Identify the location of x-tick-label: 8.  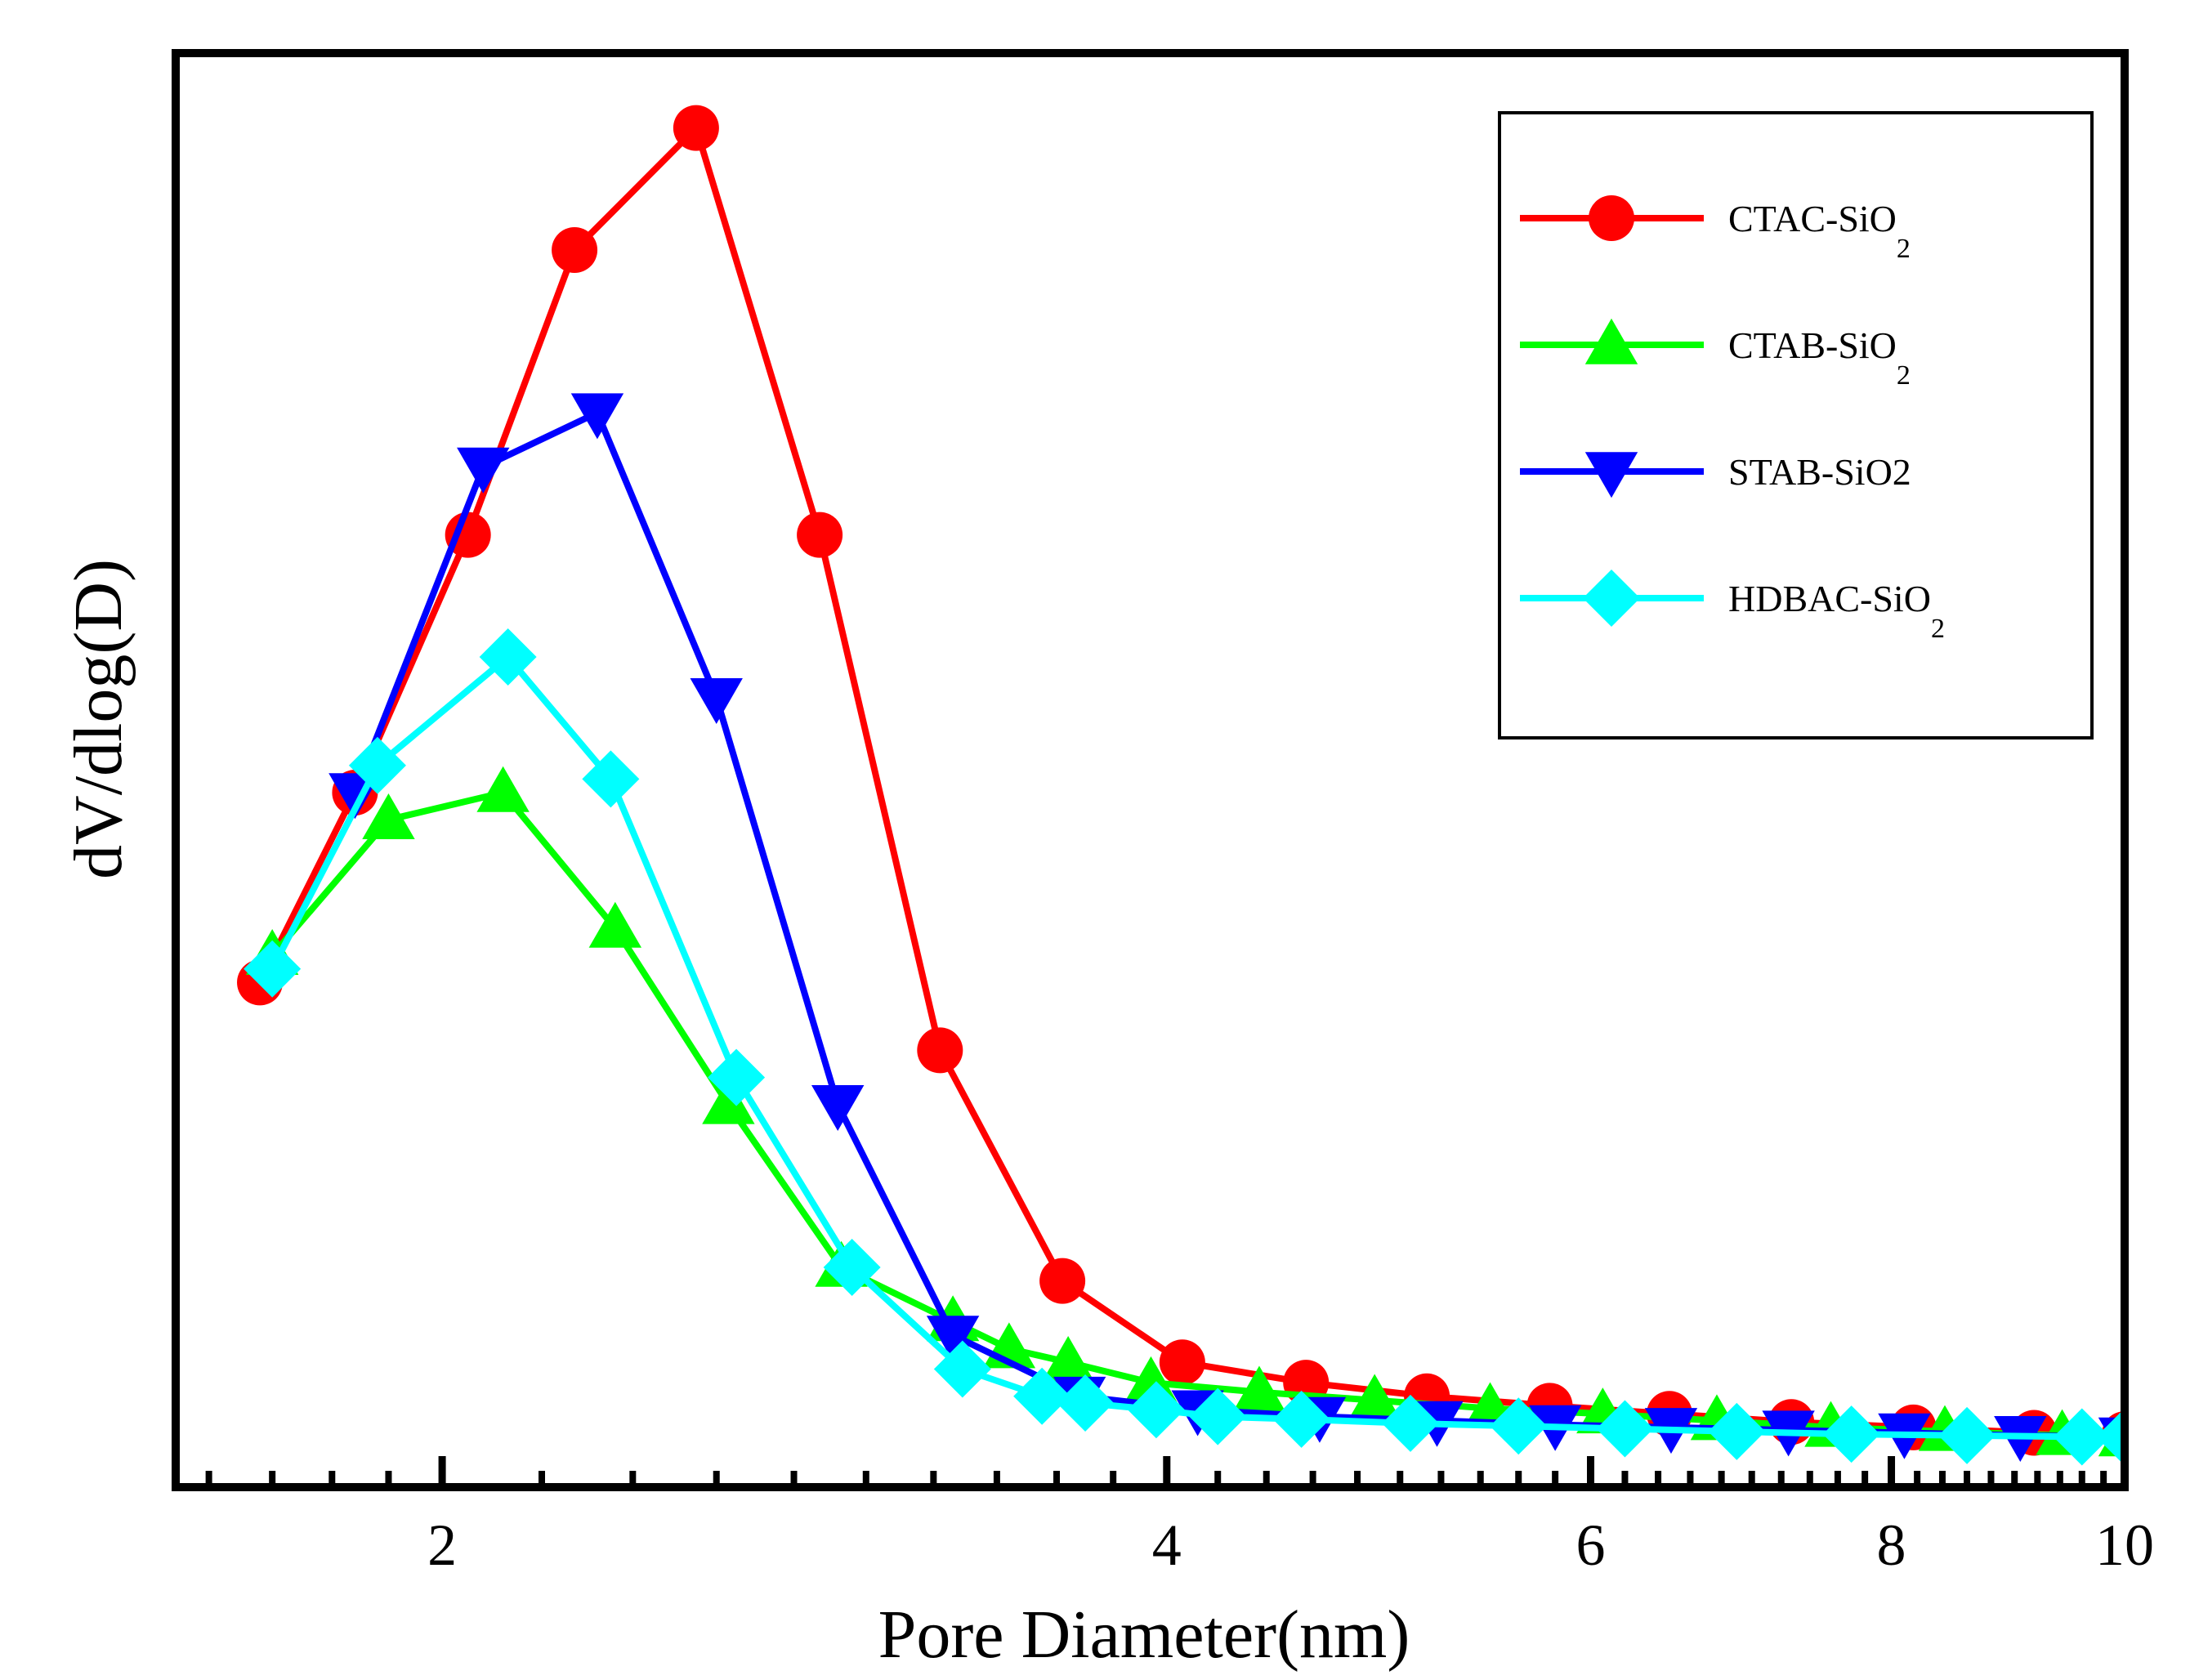
(1891, 1545).